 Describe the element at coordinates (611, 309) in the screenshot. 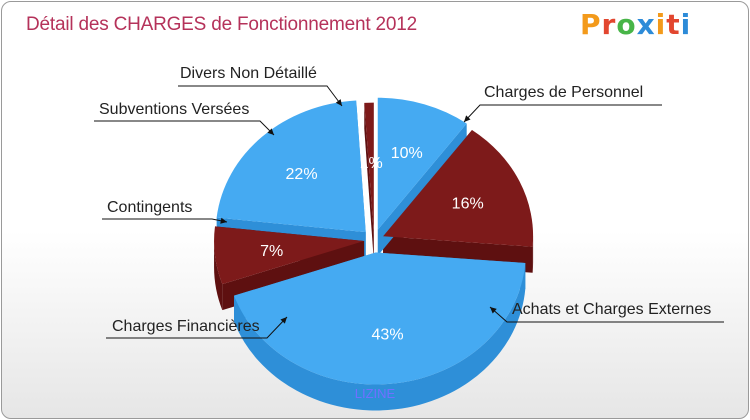

I see `category-label: Achats et Charges Externes` at that location.